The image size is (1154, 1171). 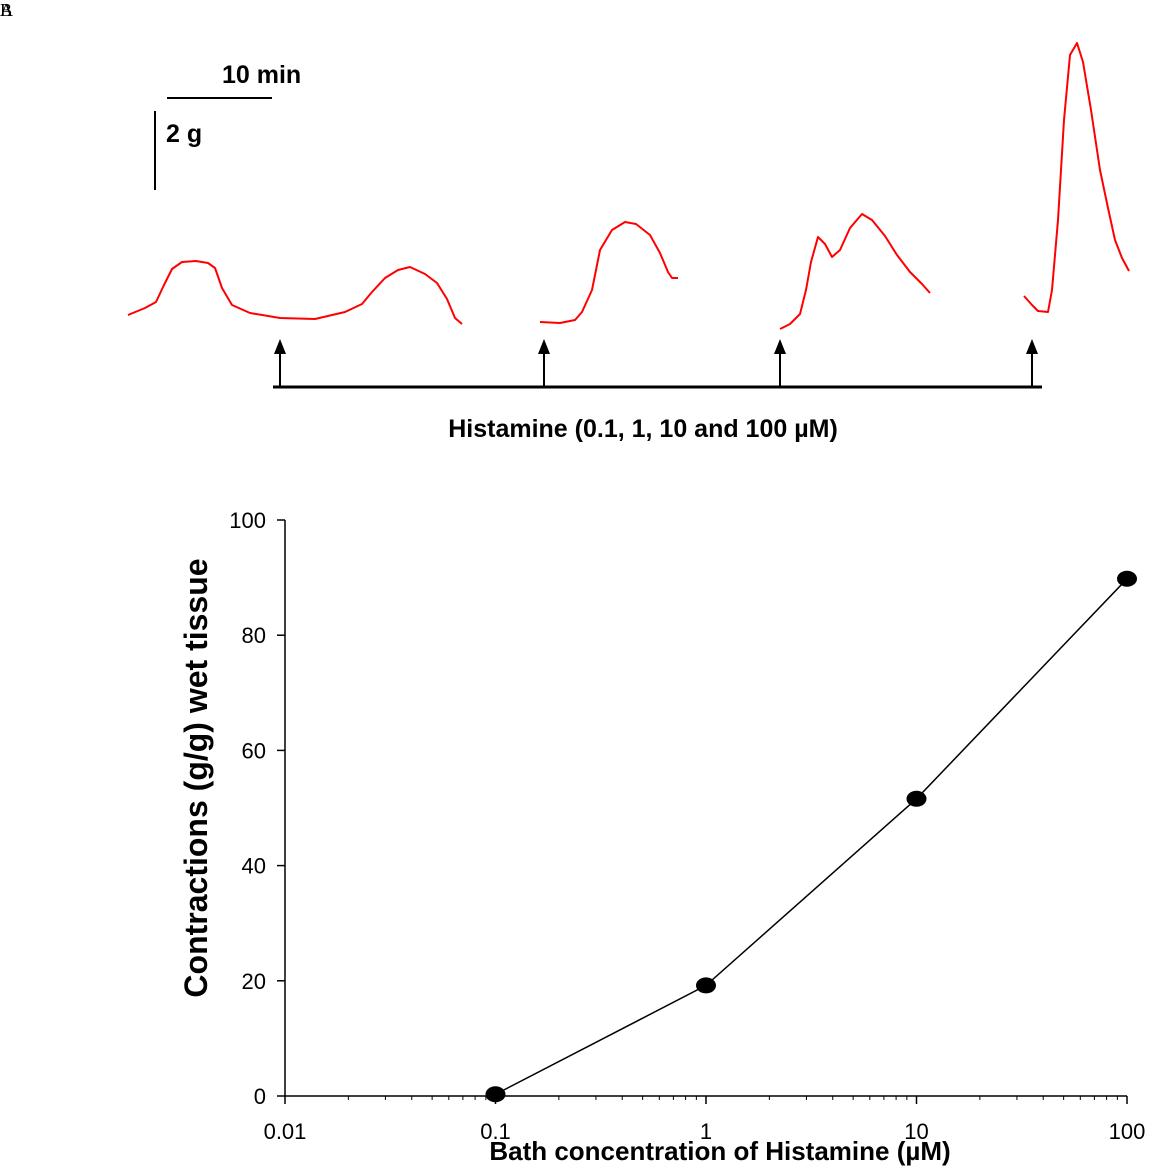 What do you see at coordinates (1032, 346) in the screenshot?
I see `arrow-4-head` at bounding box center [1032, 346].